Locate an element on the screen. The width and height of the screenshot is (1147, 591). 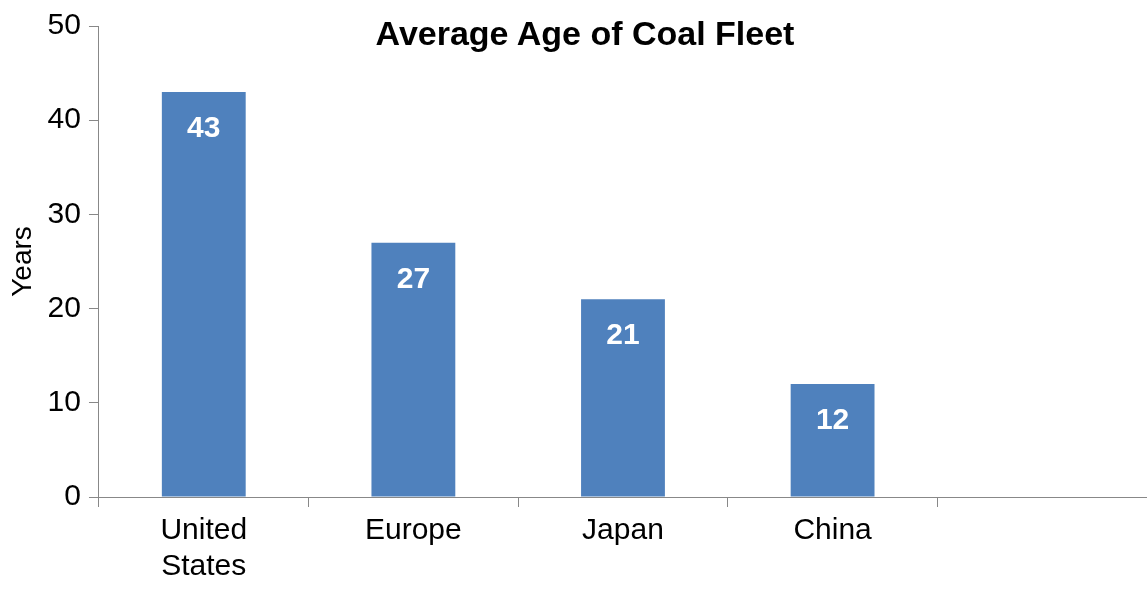
y-tick-label: 20 is located at coordinates (64, 306).